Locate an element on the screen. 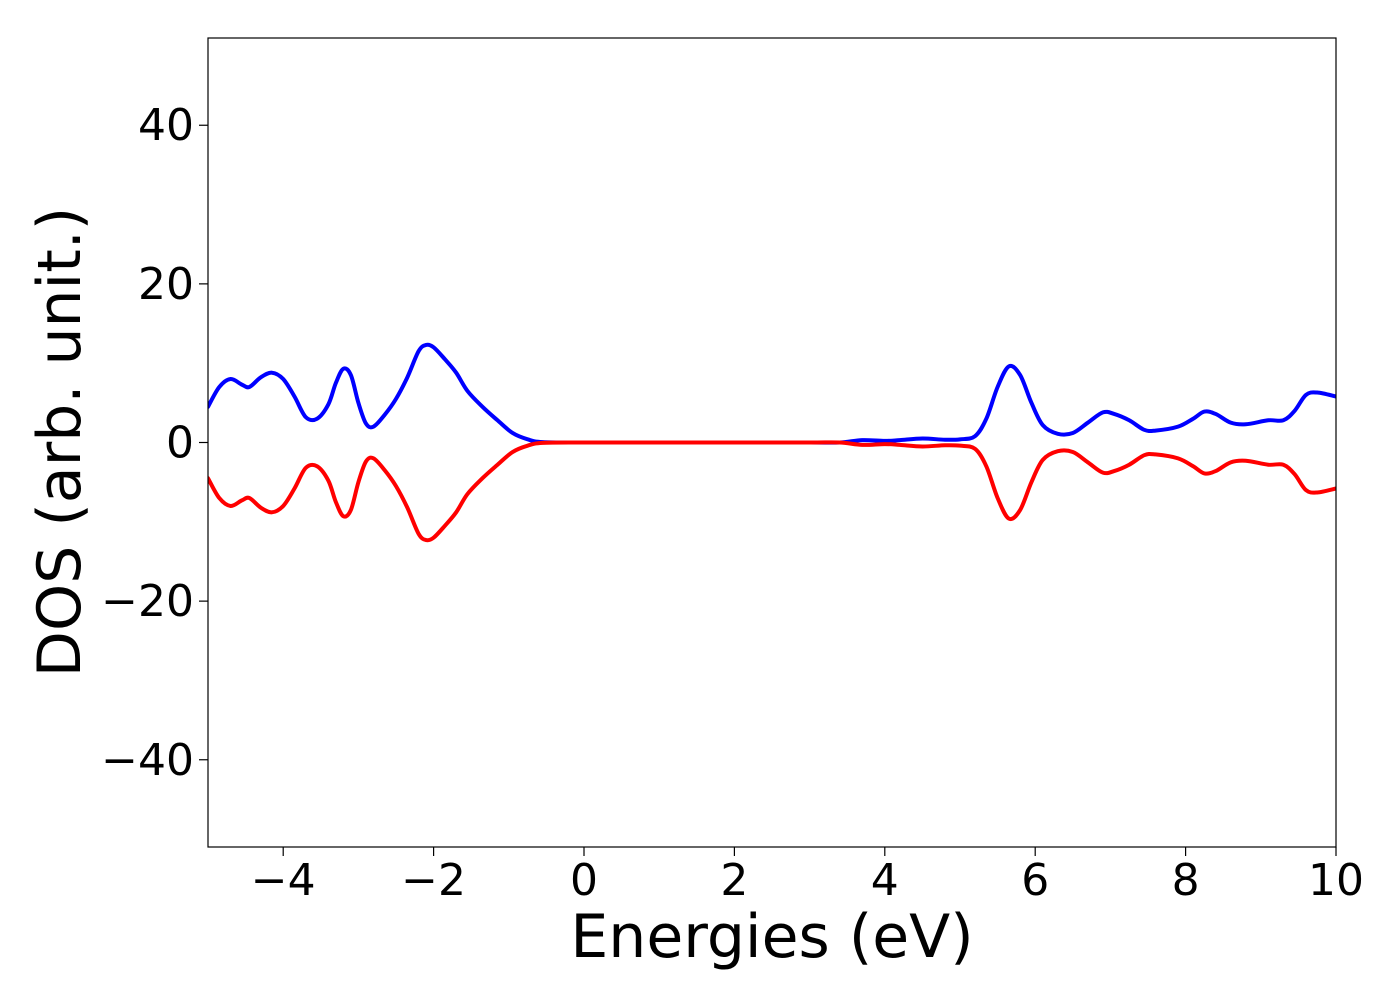 This screenshot has height=1000, width=1400. y-tick-label: 20 is located at coordinates (166, 284).